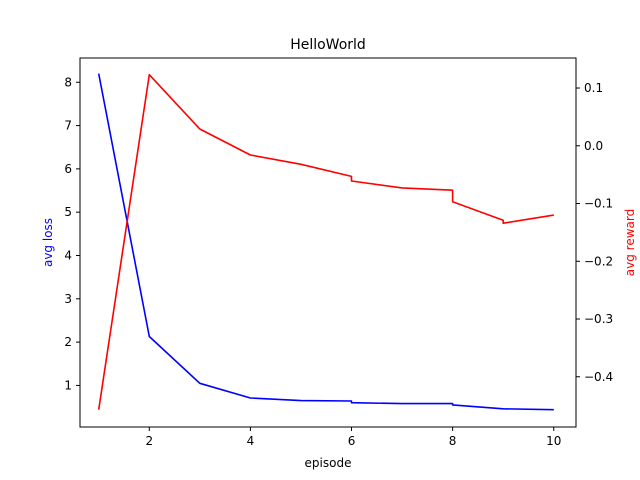 The image size is (640, 480). I want to click on left-axis-label: avg loss, so click(48, 242).